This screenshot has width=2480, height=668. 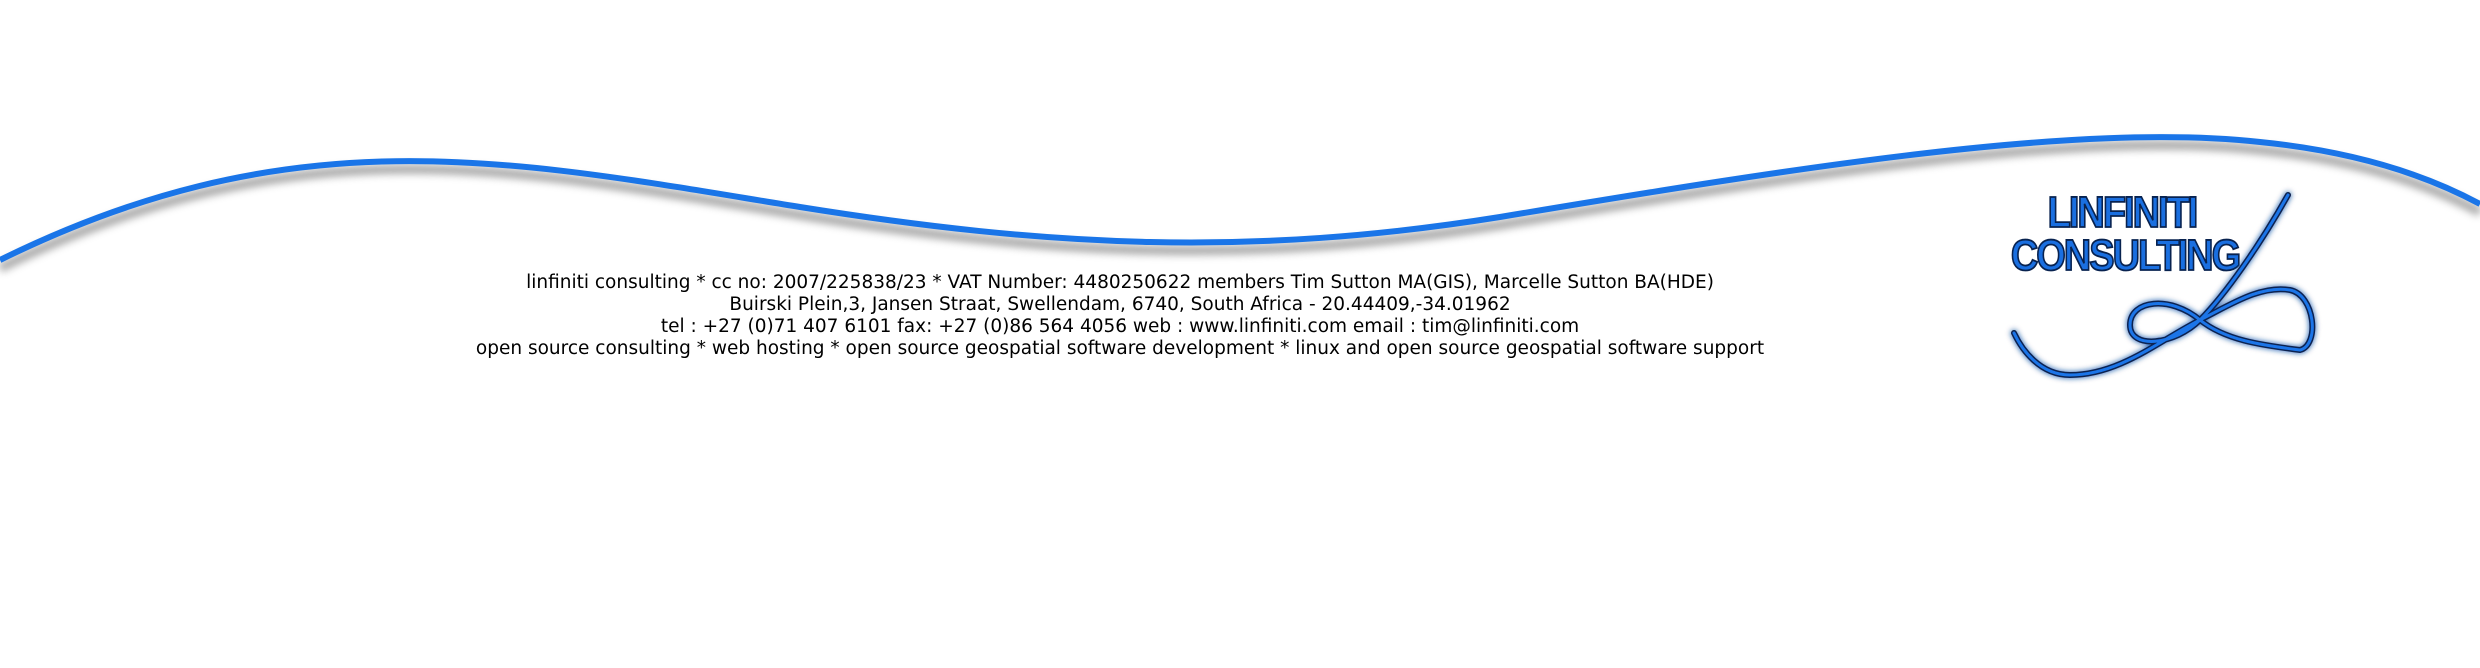 What do you see at coordinates (2125, 255) in the screenshot?
I see `logo-word-consulting: CONSULTING` at bounding box center [2125, 255].